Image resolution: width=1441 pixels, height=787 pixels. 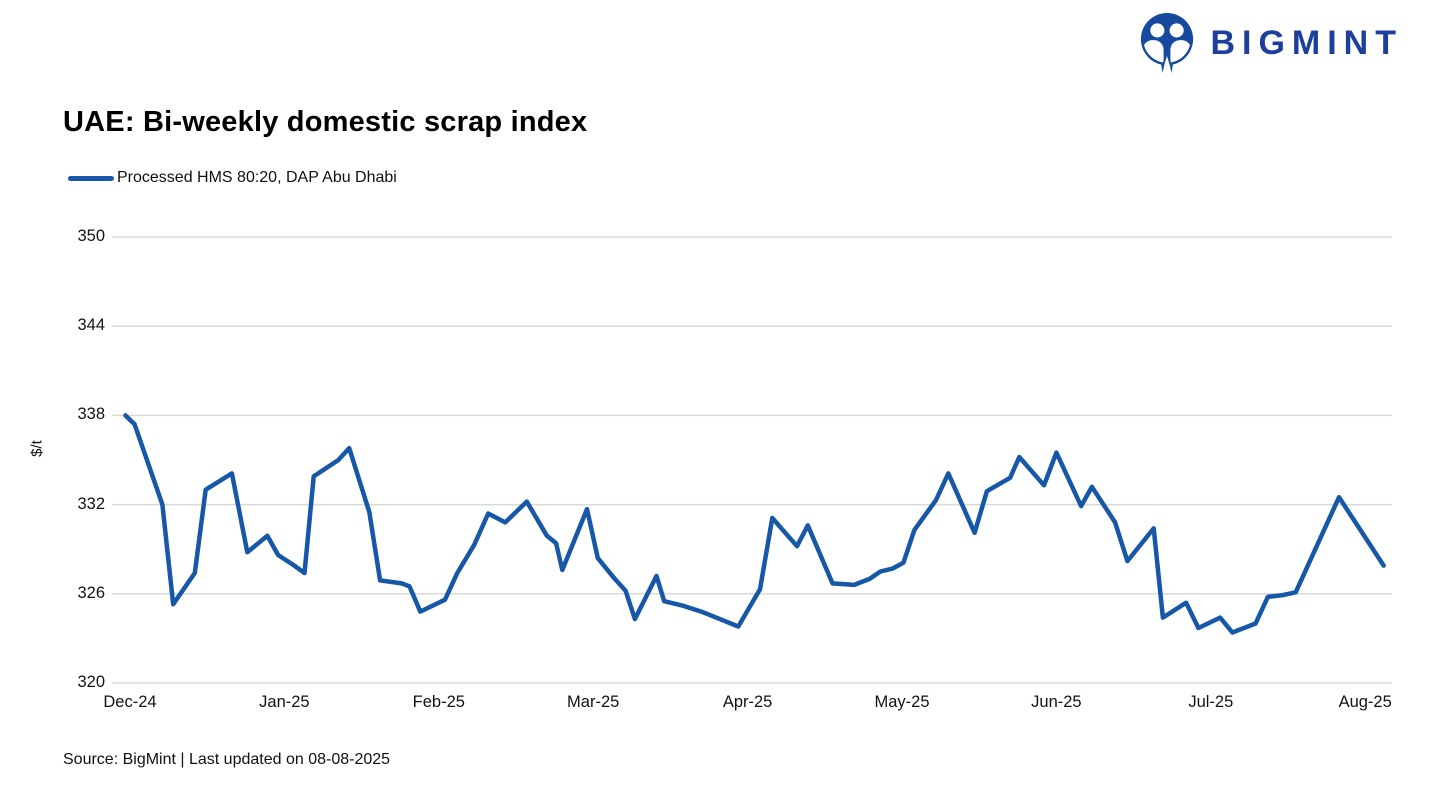 What do you see at coordinates (1306, 42) in the screenshot?
I see `brand-name: BIGMINT` at bounding box center [1306, 42].